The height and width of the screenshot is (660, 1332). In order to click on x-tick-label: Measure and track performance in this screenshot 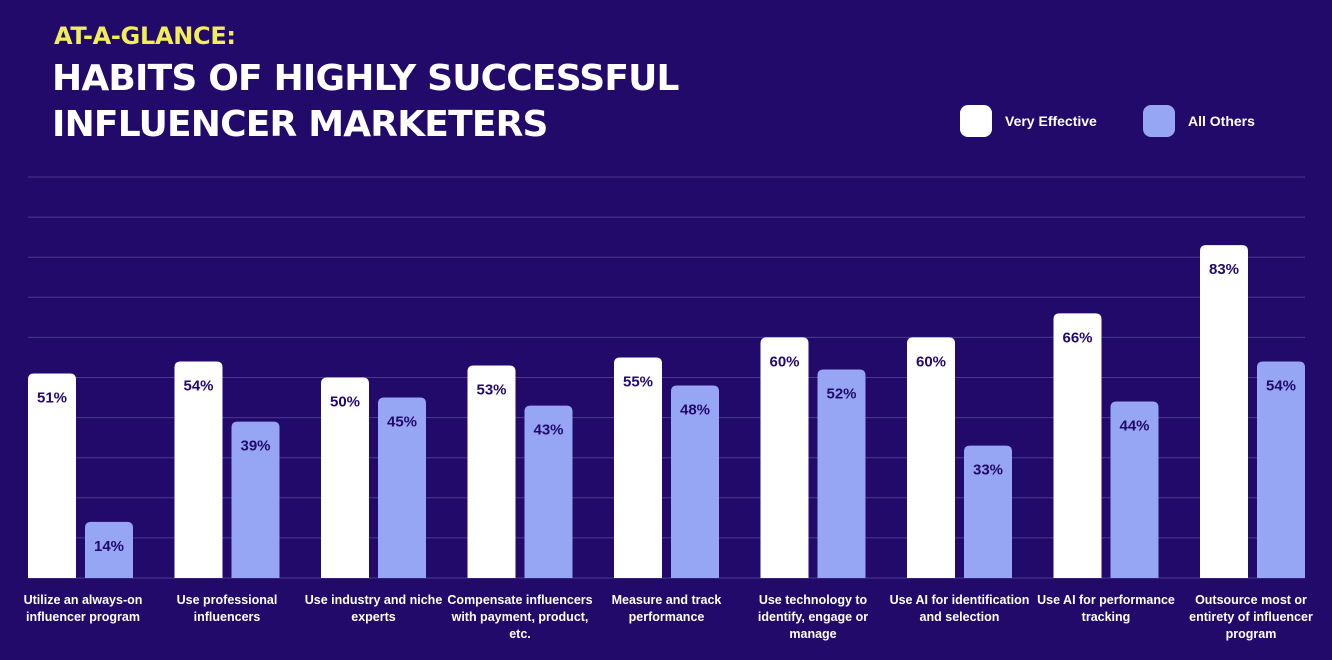, I will do `click(666, 608)`.